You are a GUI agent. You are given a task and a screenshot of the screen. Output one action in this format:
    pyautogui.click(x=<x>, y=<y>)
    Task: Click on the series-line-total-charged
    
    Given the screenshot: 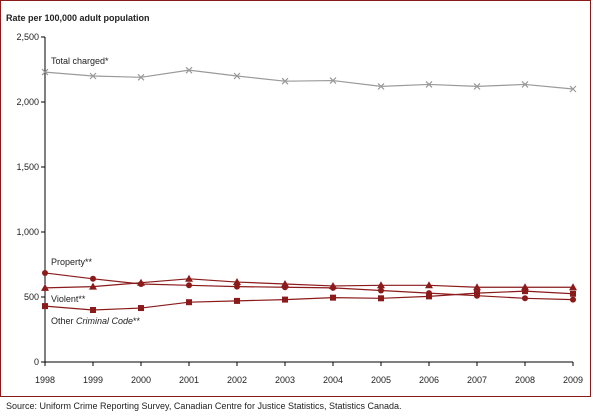 What is the action you would take?
    pyautogui.click(x=309, y=79)
    